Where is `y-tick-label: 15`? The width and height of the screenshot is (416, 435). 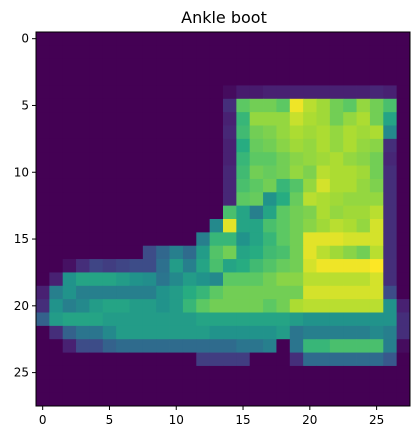
y-tick-label: 15 is located at coordinates (21, 239).